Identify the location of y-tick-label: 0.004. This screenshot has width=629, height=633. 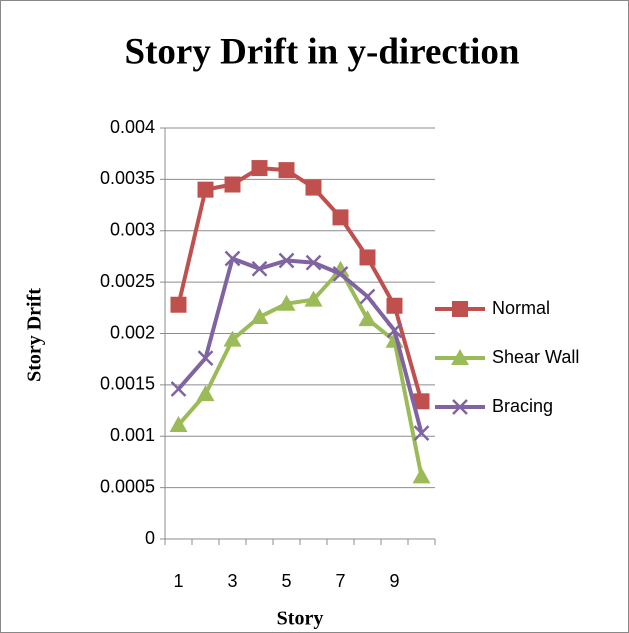
(132, 127).